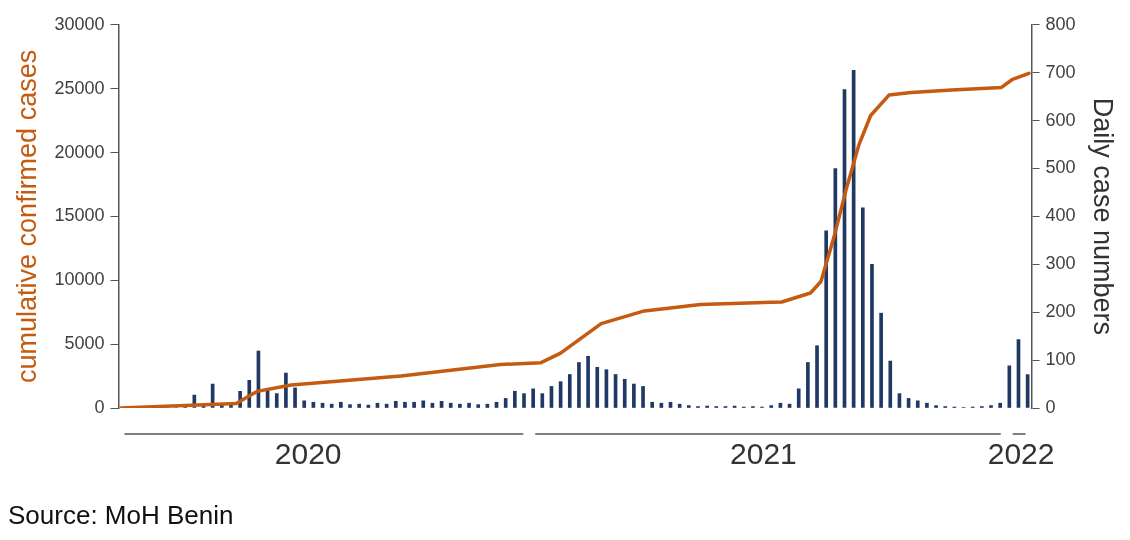 The height and width of the screenshot is (540, 1130). What do you see at coordinates (79, 279) in the screenshot?
I see `y-tick-label: 10000` at bounding box center [79, 279].